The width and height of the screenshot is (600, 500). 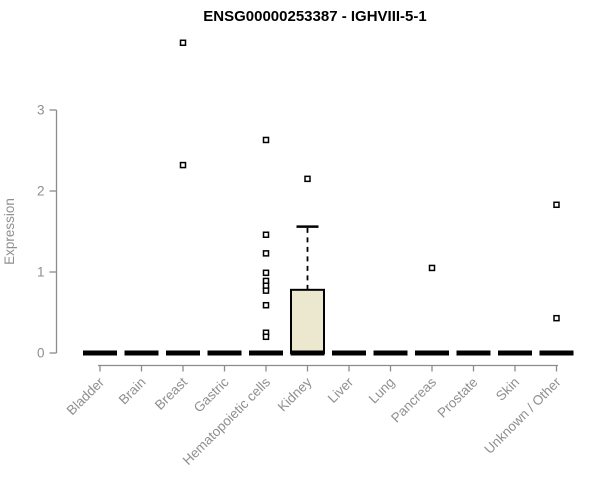 What do you see at coordinates (457, 398) in the screenshot?
I see `category-label: Prostate` at bounding box center [457, 398].